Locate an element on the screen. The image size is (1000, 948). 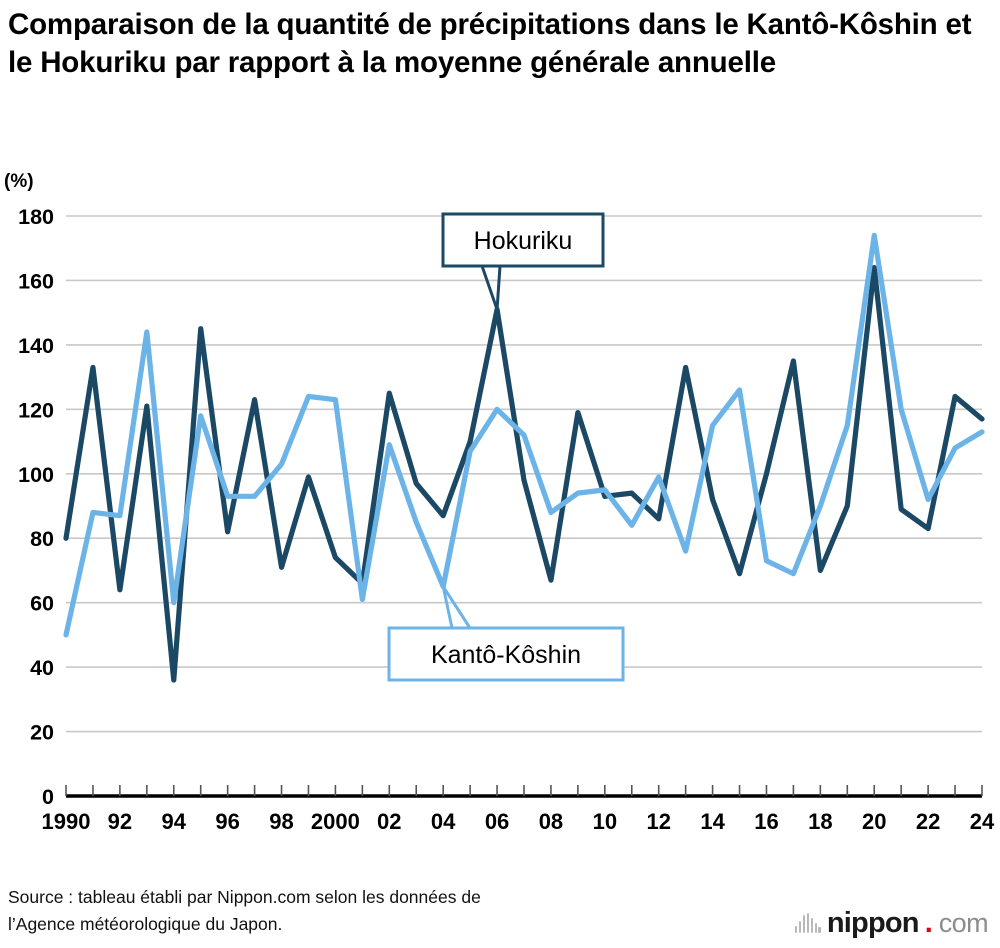
y-tick-0: 0 is located at coordinates (48, 797).